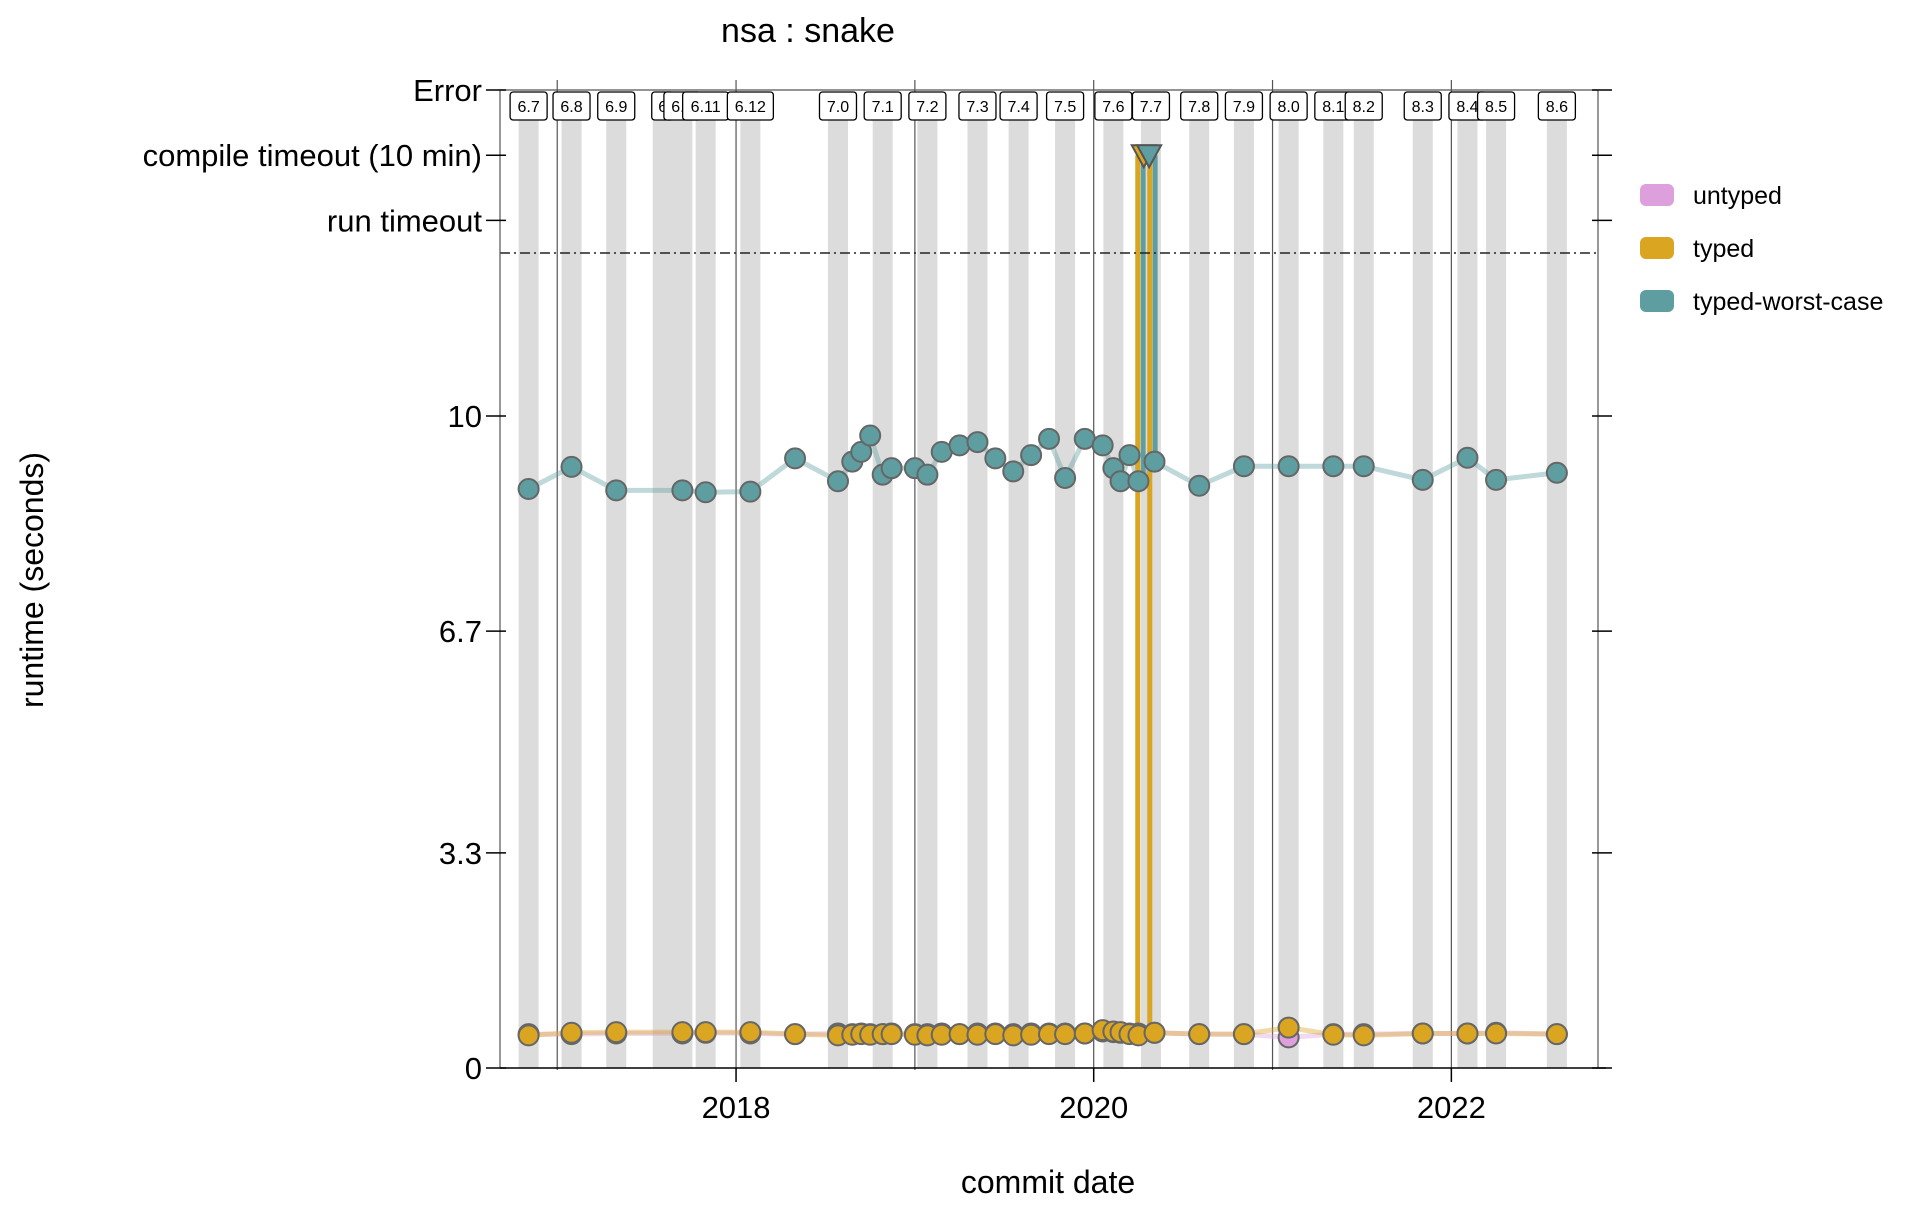  Describe the element at coordinates (1657, 301) in the screenshot. I see `legend-swatch-typed-worst-case` at that location.